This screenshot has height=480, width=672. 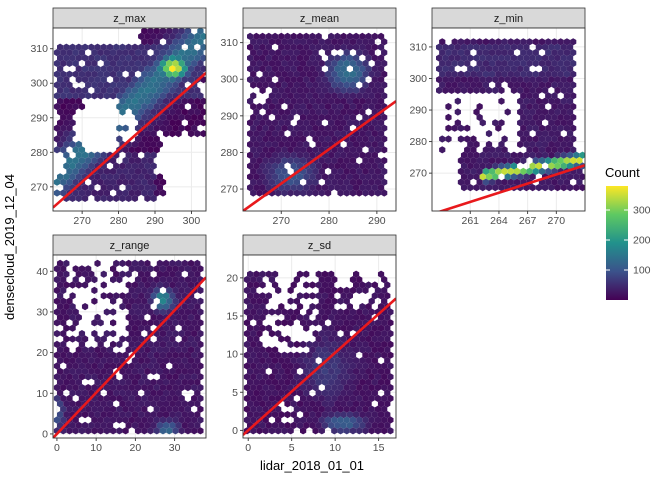 What do you see at coordinates (418, 79) in the screenshot?
I see `y-tick-label: 300` at bounding box center [418, 79].